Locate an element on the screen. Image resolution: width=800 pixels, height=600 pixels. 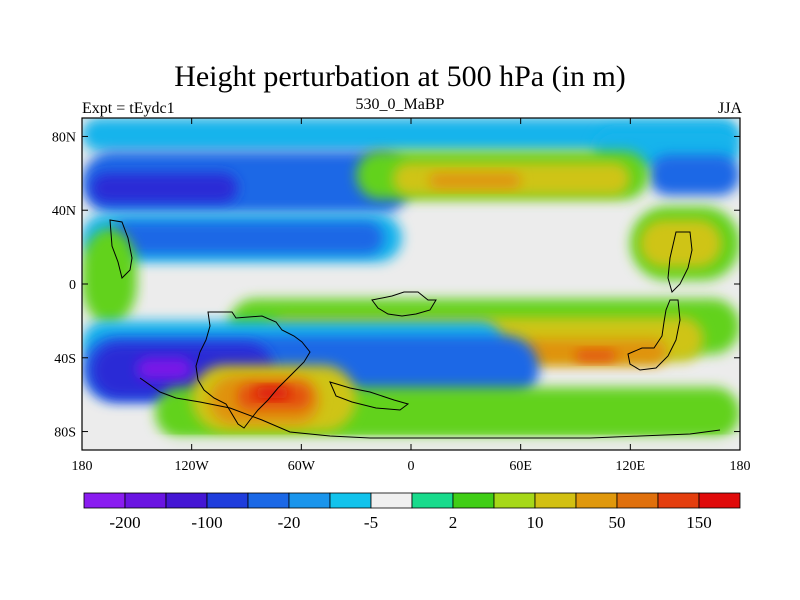
plot-title: Height perturbation at 500 hPa (in m) is located at coordinates (400, 76).